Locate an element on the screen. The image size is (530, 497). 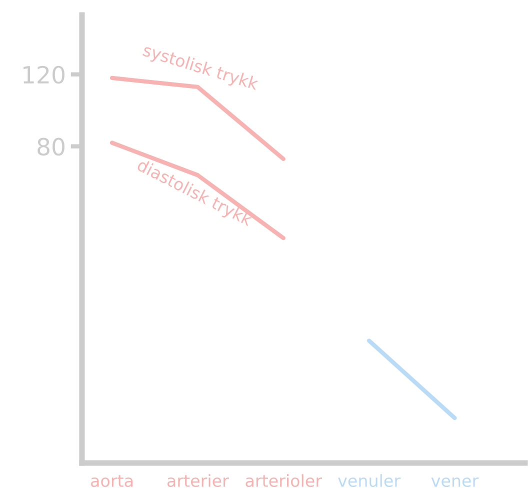
x-tick-label: arterier is located at coordinates (198, 481).